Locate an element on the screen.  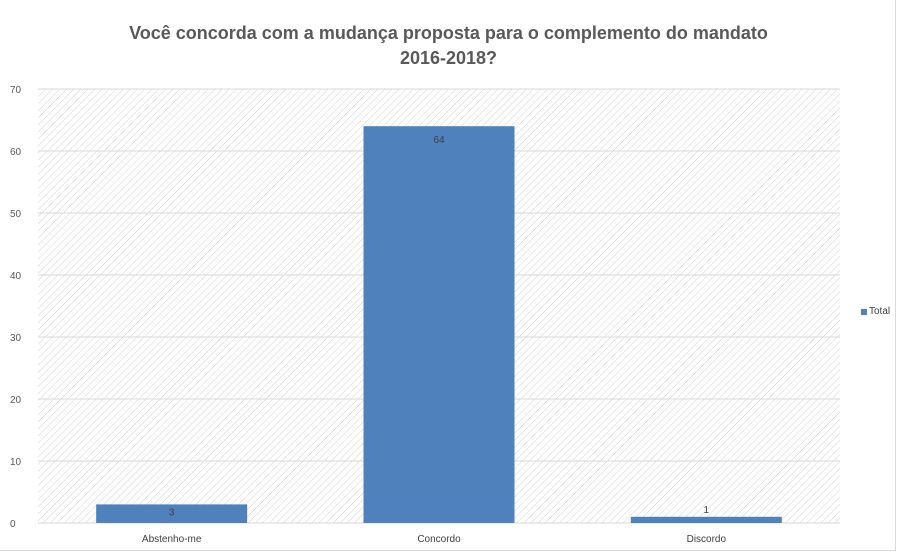
y-tick-label: 50 is located at coordinates (16, 214).